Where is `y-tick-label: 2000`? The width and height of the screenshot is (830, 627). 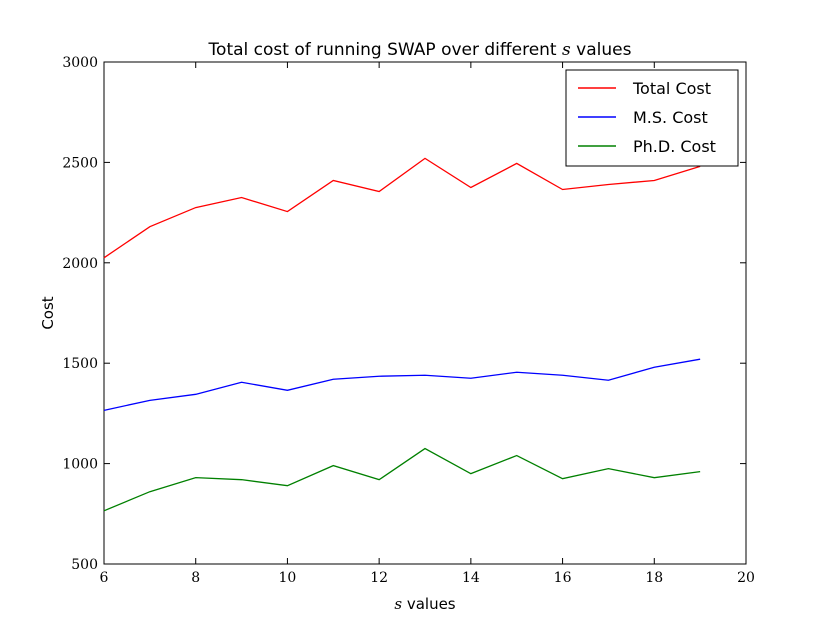 y-tick-label: 2000 is located at coordinates (80, 264).